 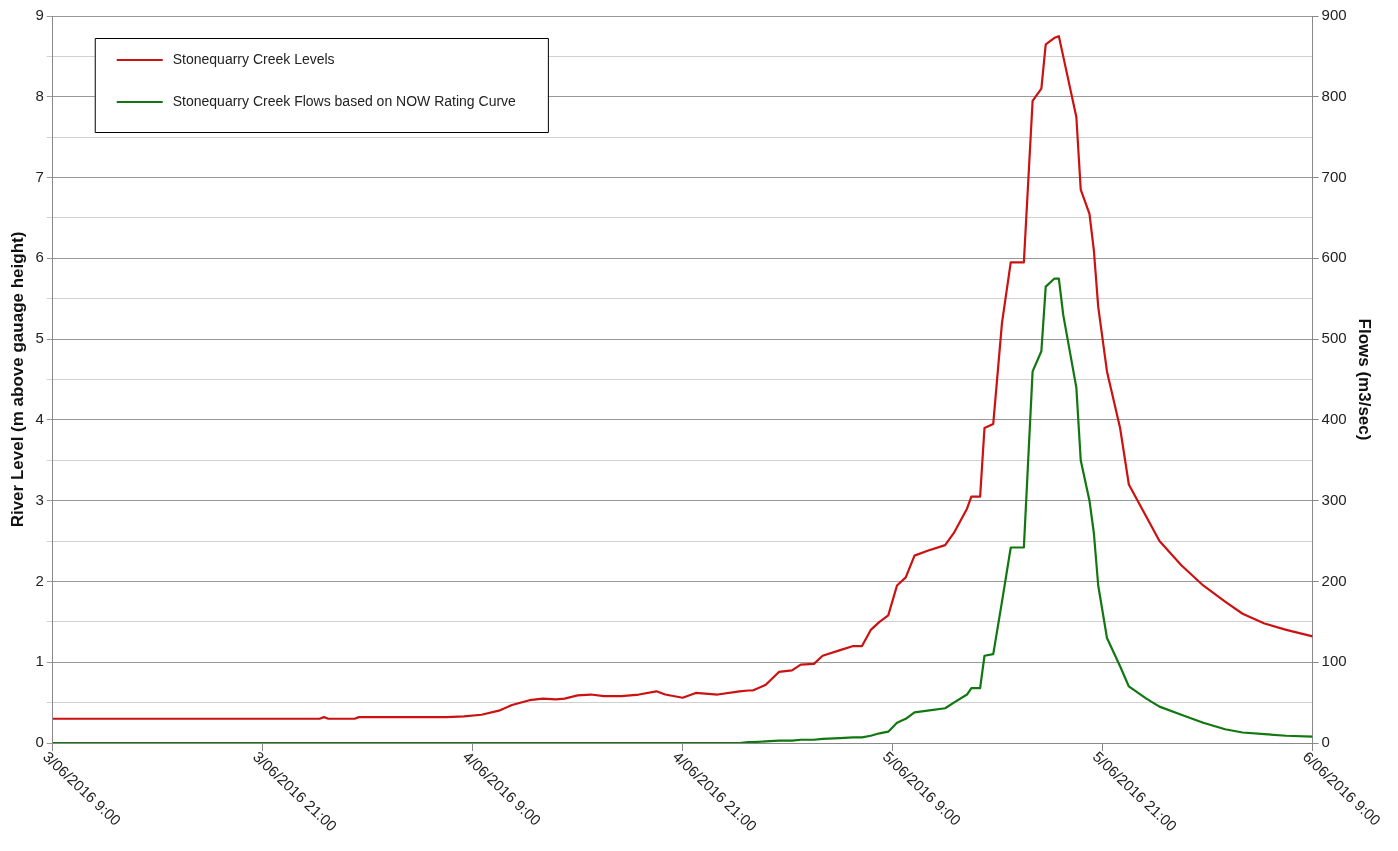 What do you see at coordinates (1325, 742) in the screenshot?
I see `y2-tick-label: 0` at bounding box center [1325, 742].